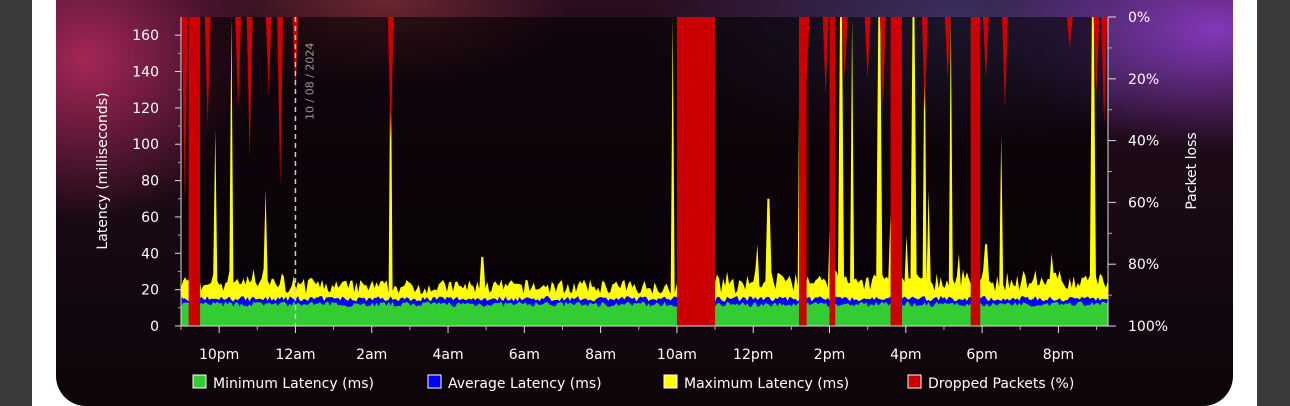 Image resolution: width=1290 pixels, height=406 pixels. What do you see at coordinates (766, 384) in the screenshot?
I see `legend-label: Maximum Latency (ms)` at bounding box center [766, 384].